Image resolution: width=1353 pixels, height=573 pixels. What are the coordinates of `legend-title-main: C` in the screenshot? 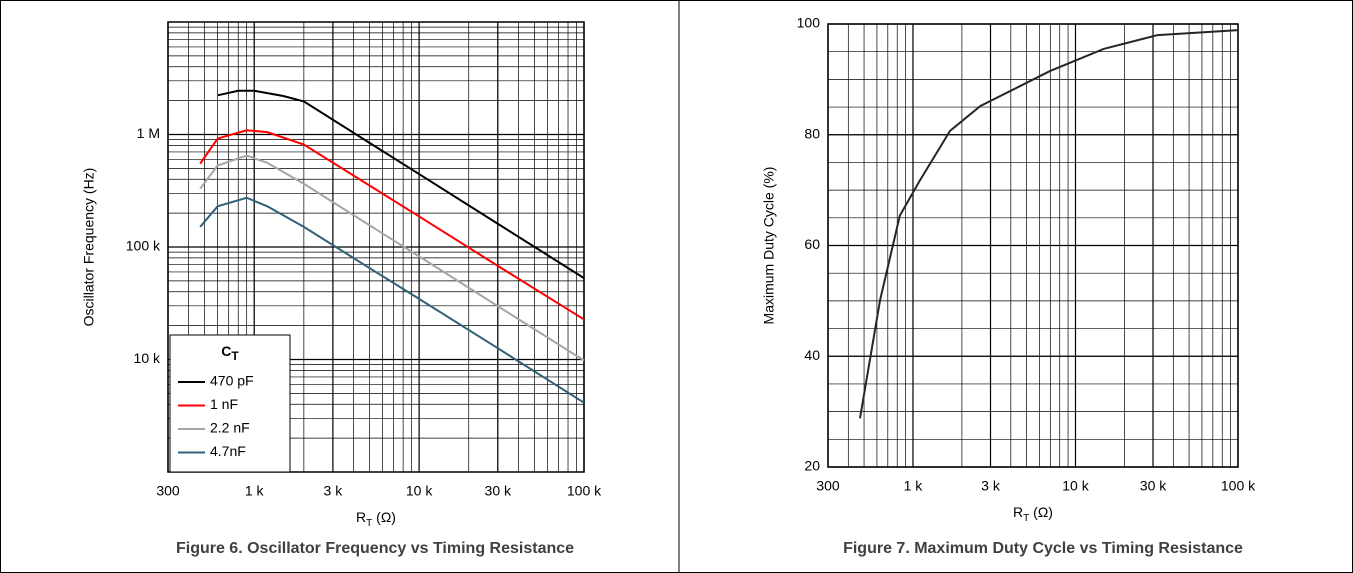 It's located at (226, 351).